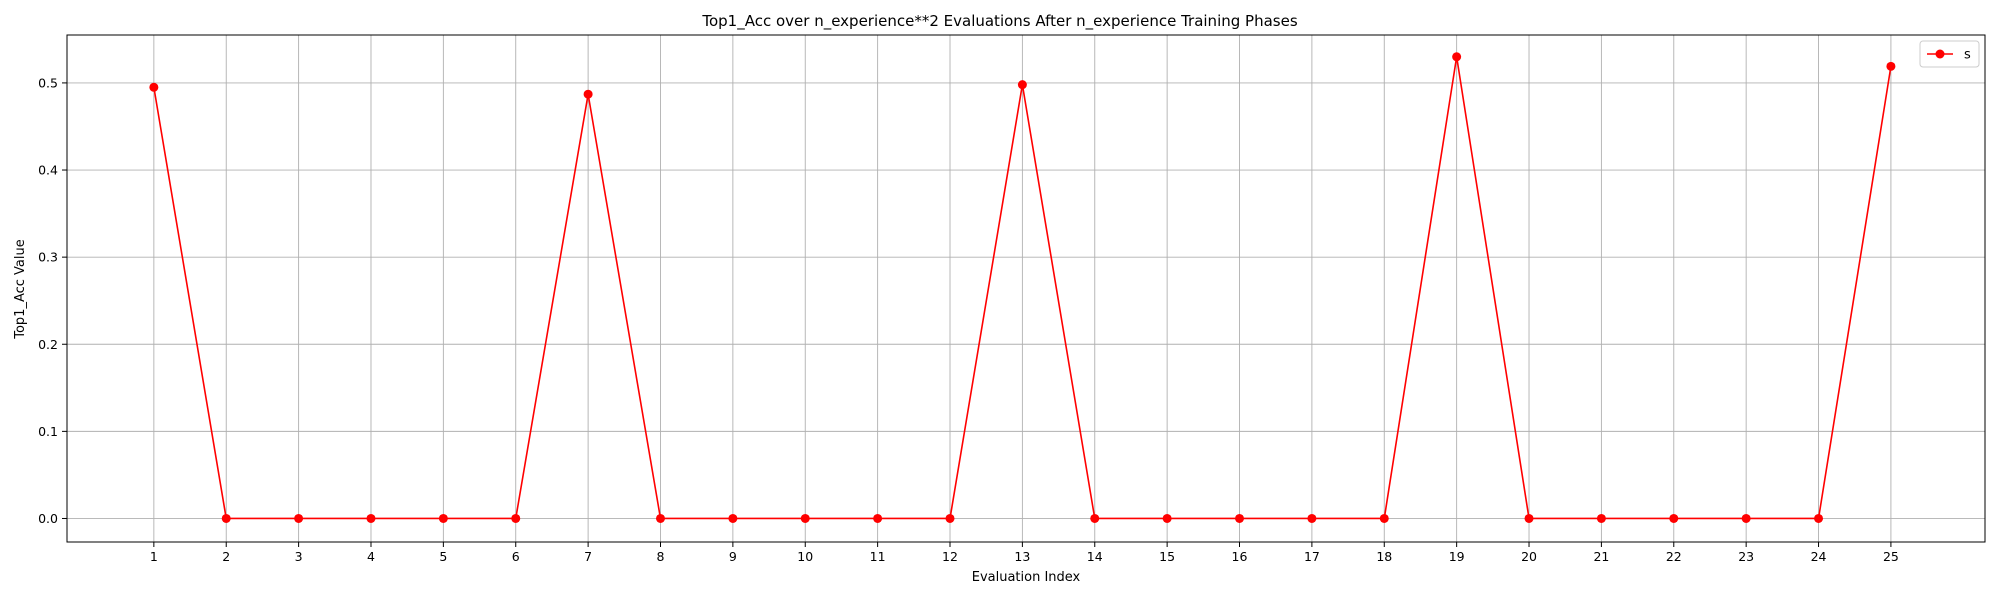  What do you see at coordinates (1022, 556) in the screenshot?
I see `x-tick-label: 13` at bounding box center [1022, 556].